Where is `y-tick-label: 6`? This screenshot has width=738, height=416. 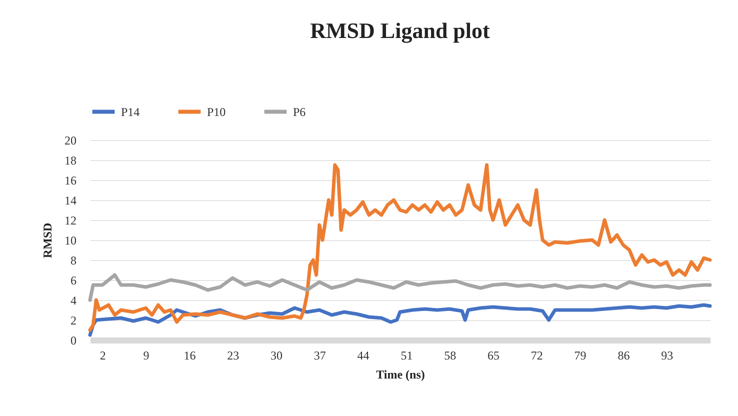
y-tick-label: 6 is located at coordinates (73, 281).